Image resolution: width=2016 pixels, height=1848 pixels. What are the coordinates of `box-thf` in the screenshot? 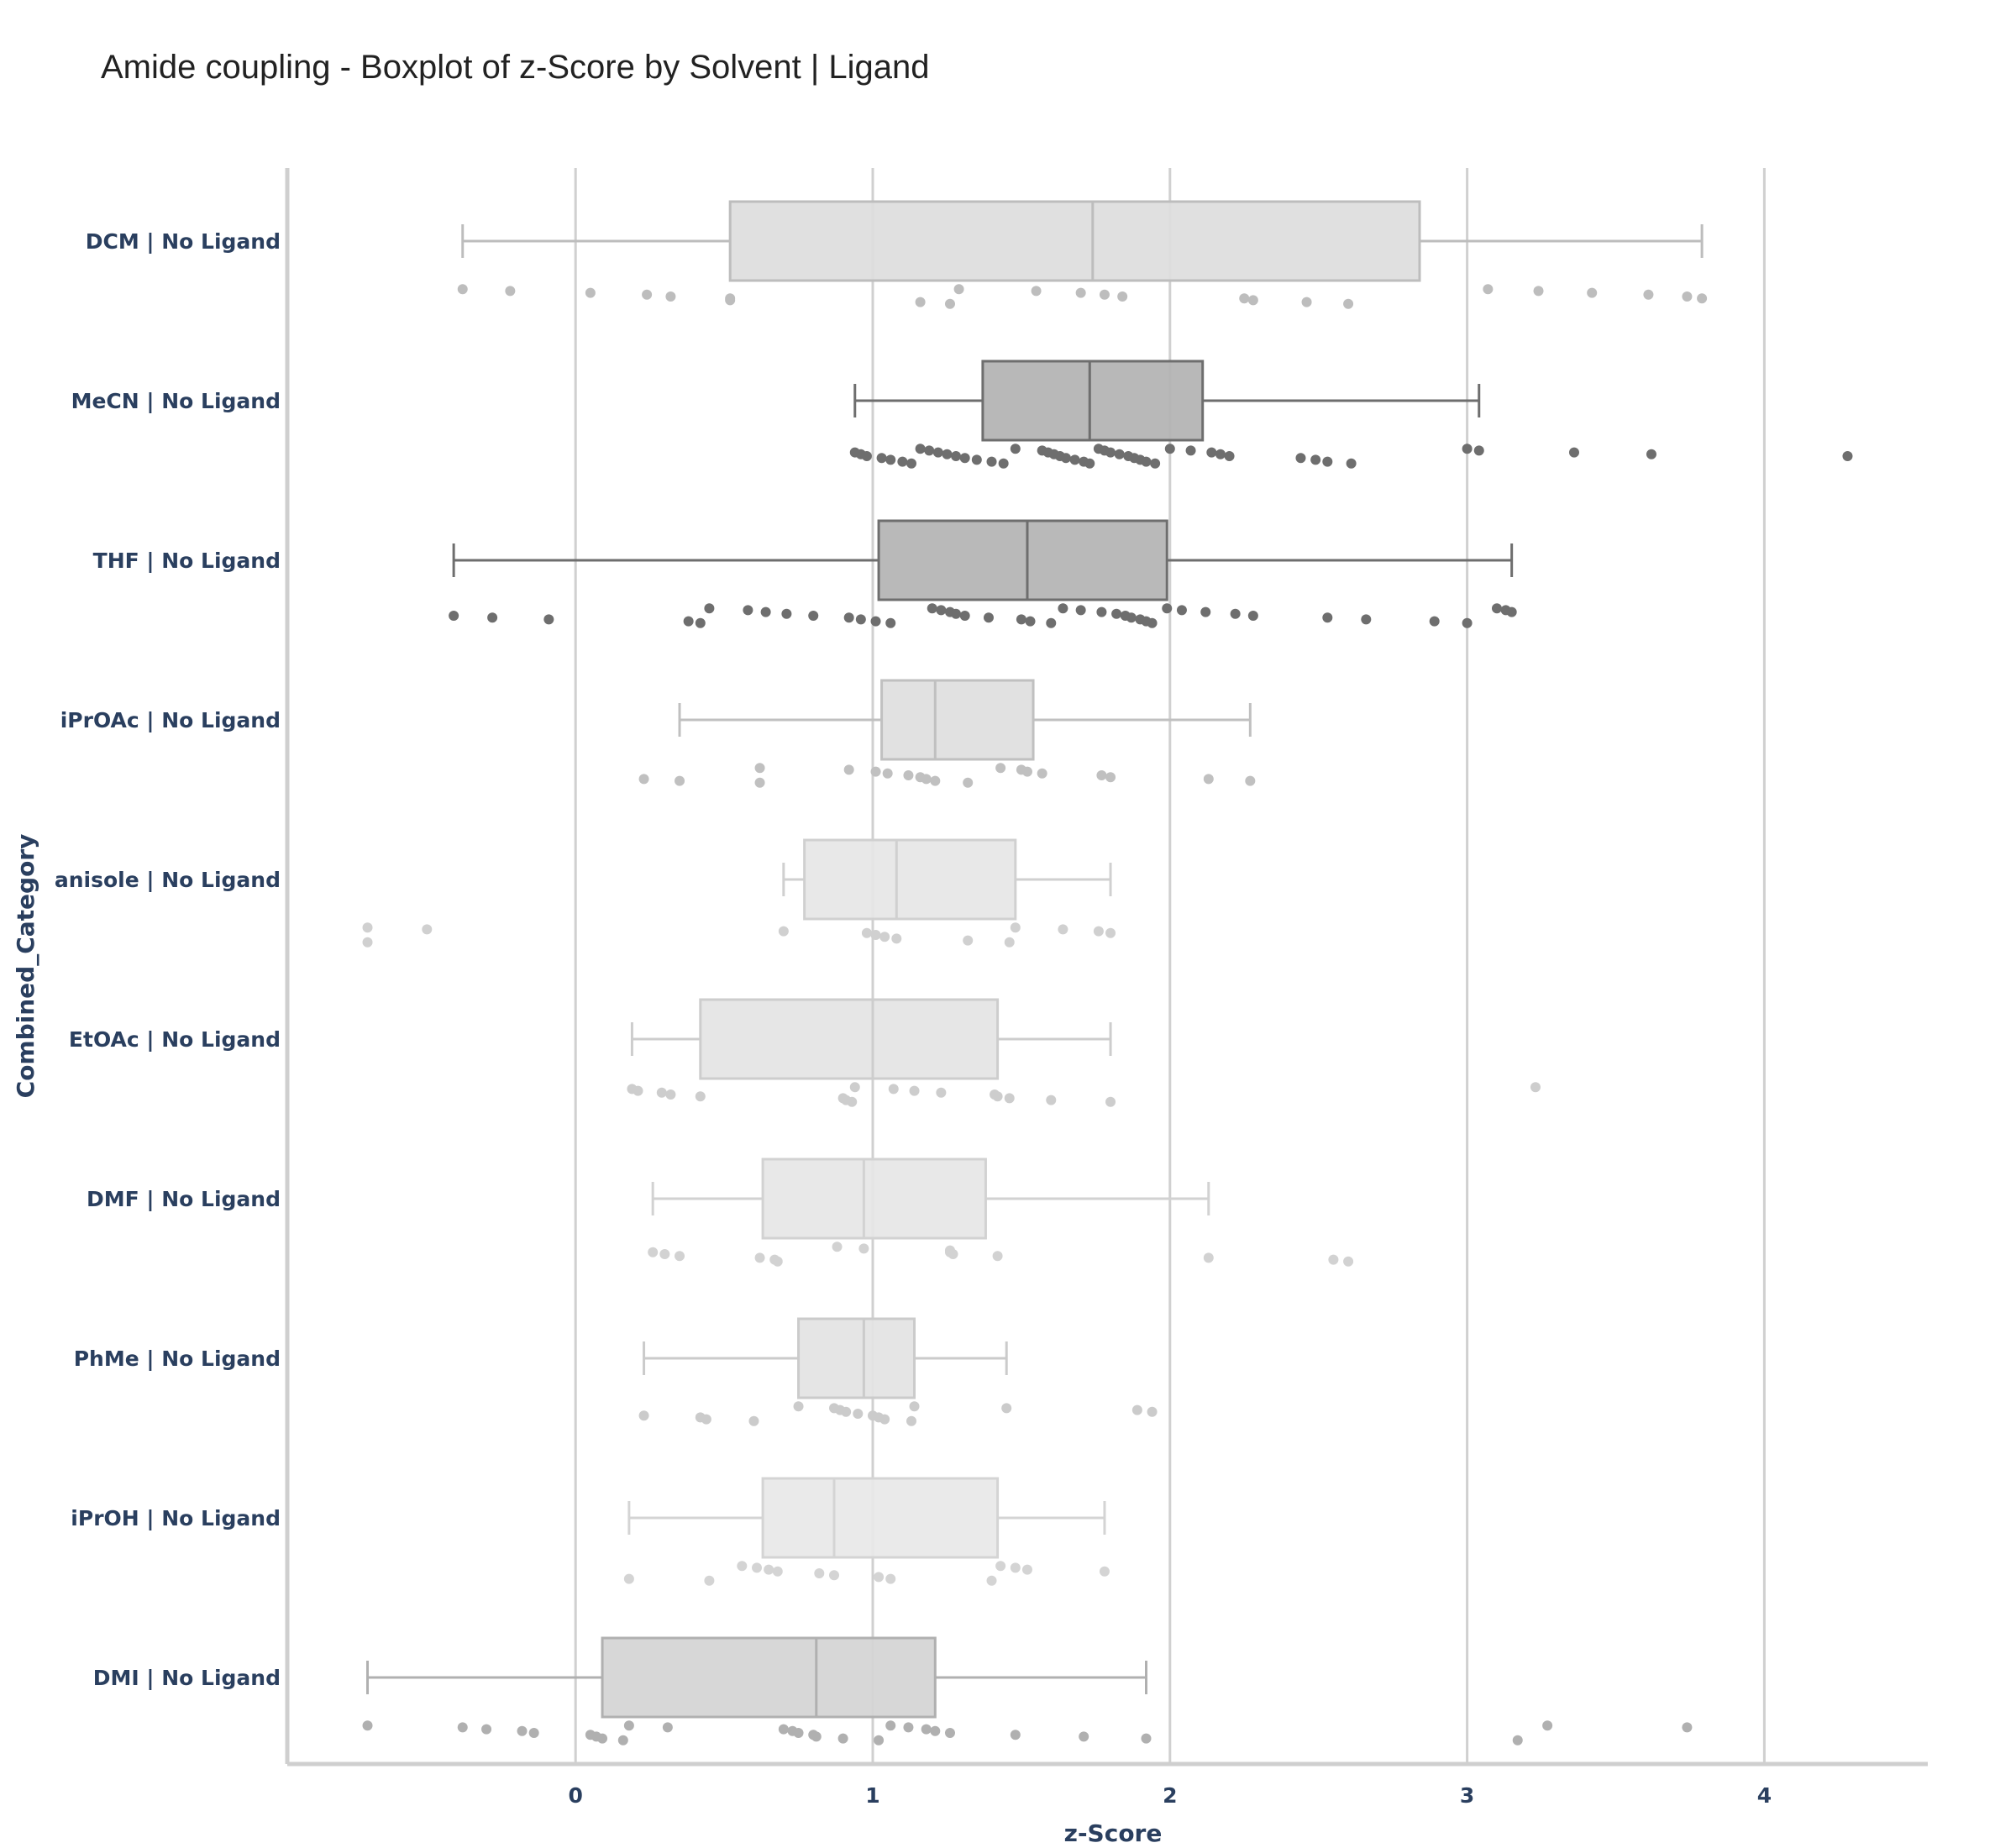 It's located at (983, 573).